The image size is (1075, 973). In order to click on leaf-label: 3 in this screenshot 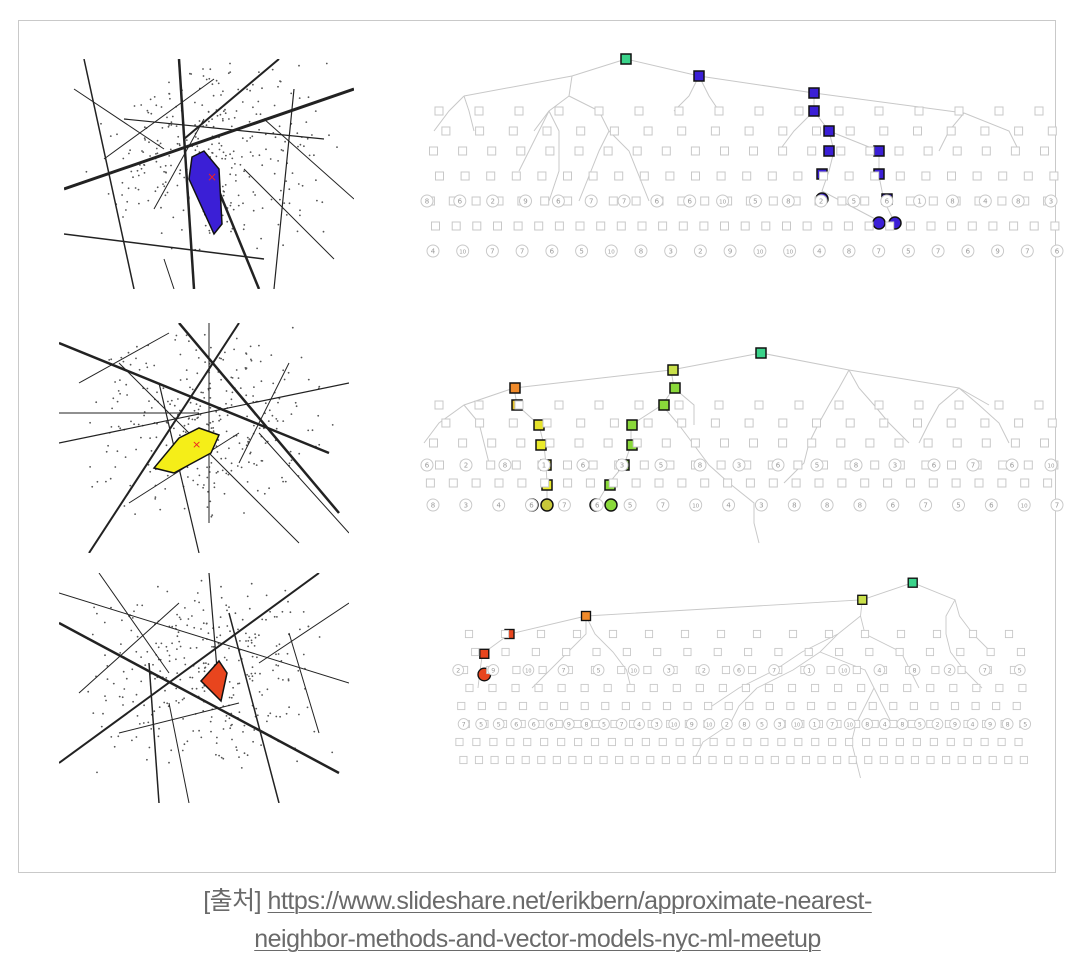, I will do `click(739, 466)`.